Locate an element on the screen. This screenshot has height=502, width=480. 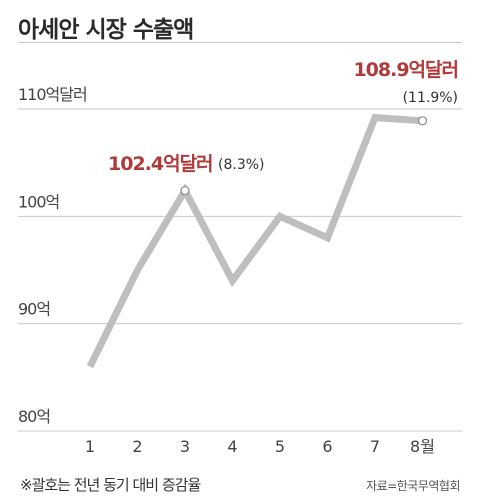
data-label-value: 102.4억달러 is located at coordinates (160, 164).